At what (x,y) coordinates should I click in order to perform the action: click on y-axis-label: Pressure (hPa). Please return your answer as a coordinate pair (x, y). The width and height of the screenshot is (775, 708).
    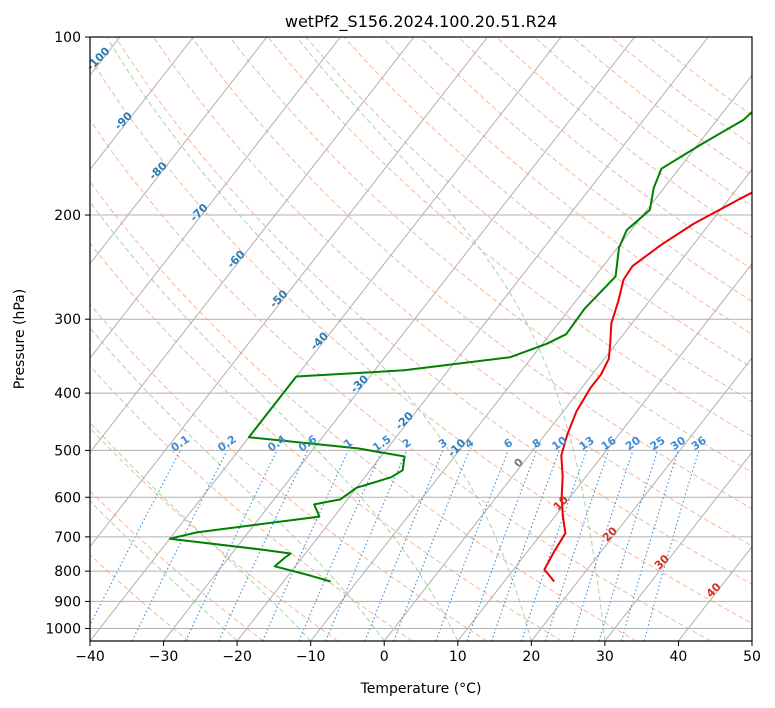
    Looking at the image, I should click on (20, 339).